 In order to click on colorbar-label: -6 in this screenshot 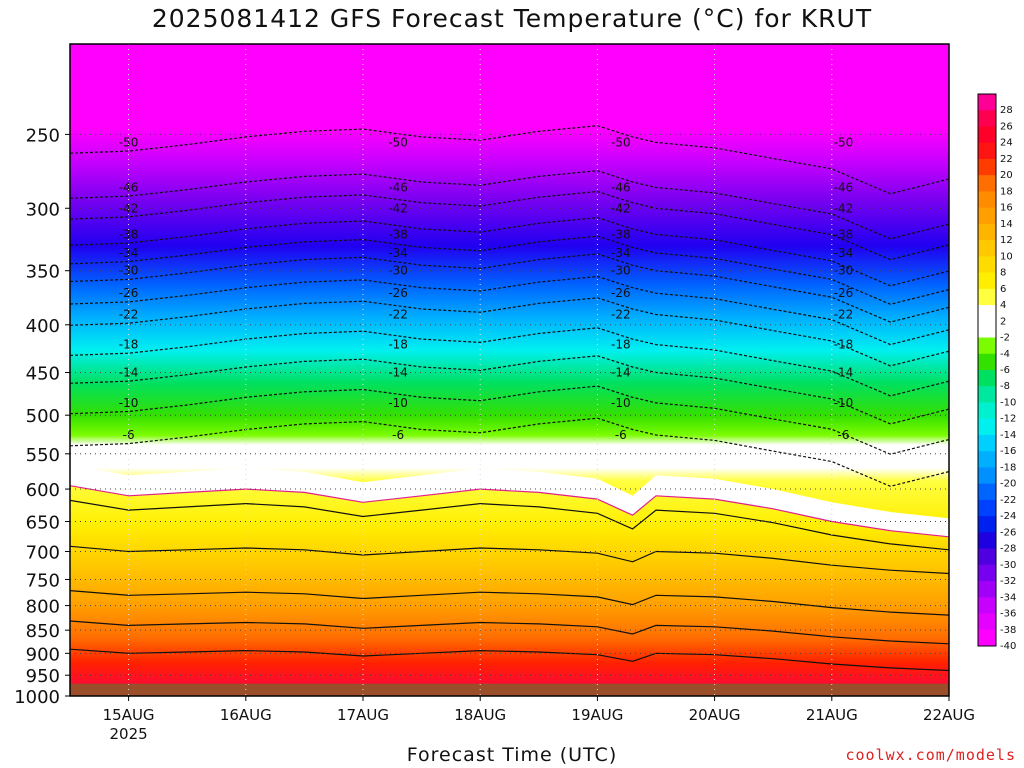, I will do `click(1005, 370)`.